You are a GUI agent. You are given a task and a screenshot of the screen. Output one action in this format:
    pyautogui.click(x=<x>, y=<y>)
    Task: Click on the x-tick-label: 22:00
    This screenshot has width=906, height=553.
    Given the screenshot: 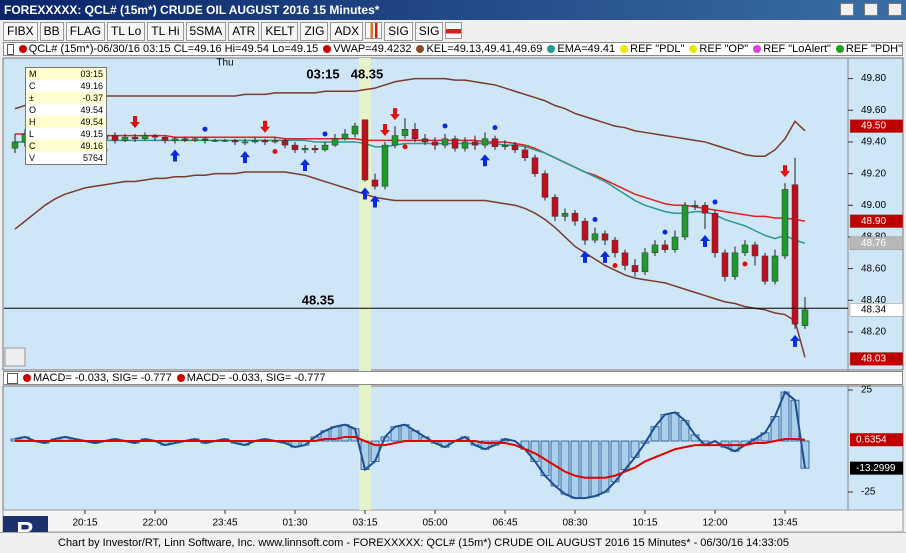 What is the action you would take?
    pyautogui.click(x=154, y=523)
    